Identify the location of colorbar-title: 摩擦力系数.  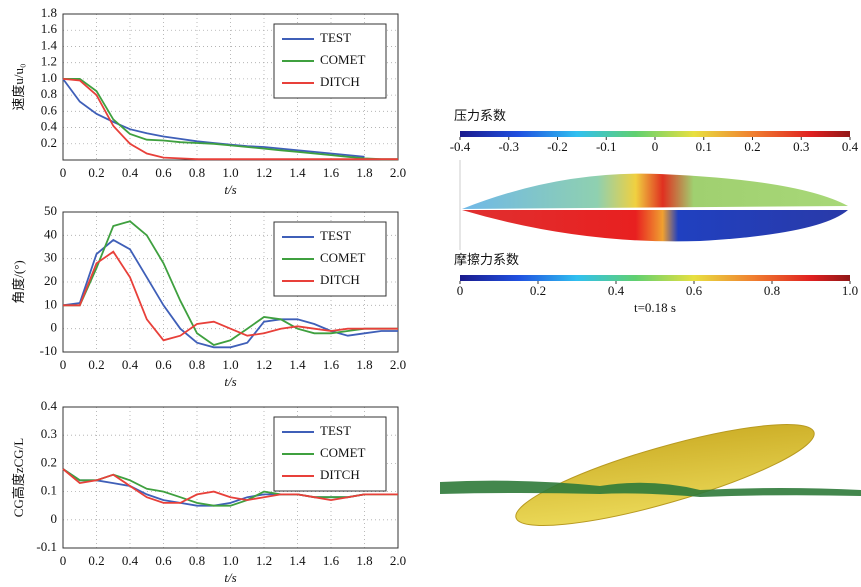
(486, 259).